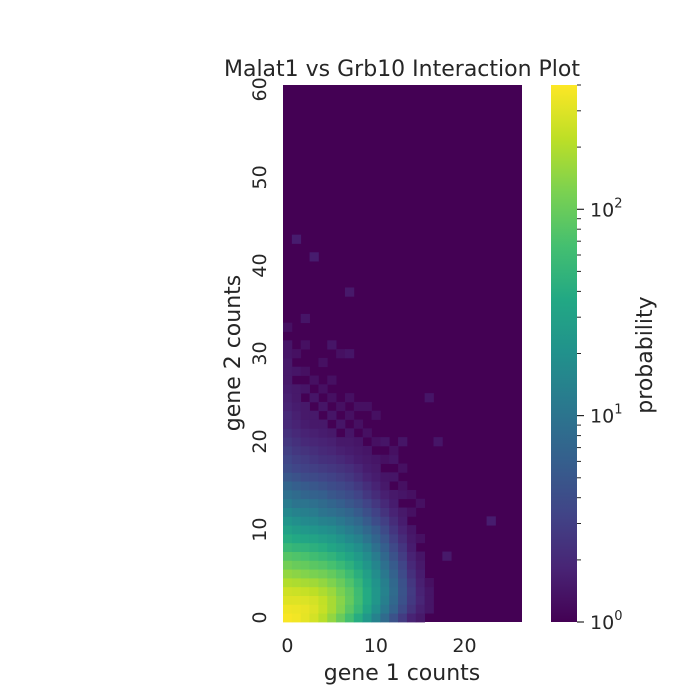 This screenshot has width=700, height=700. I want to click on y-tick-label: 40, so click(260, 265).